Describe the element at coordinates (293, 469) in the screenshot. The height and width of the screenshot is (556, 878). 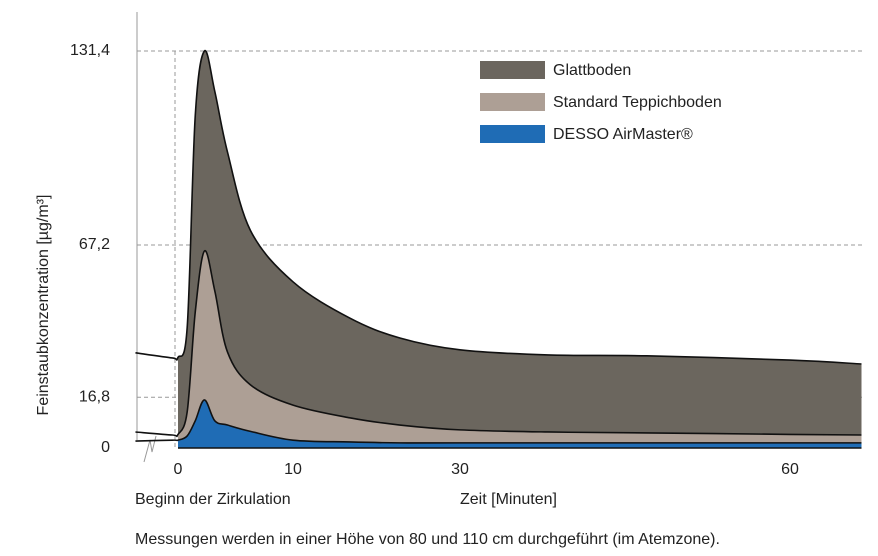
I see `x-tick-label: 10` at that location.